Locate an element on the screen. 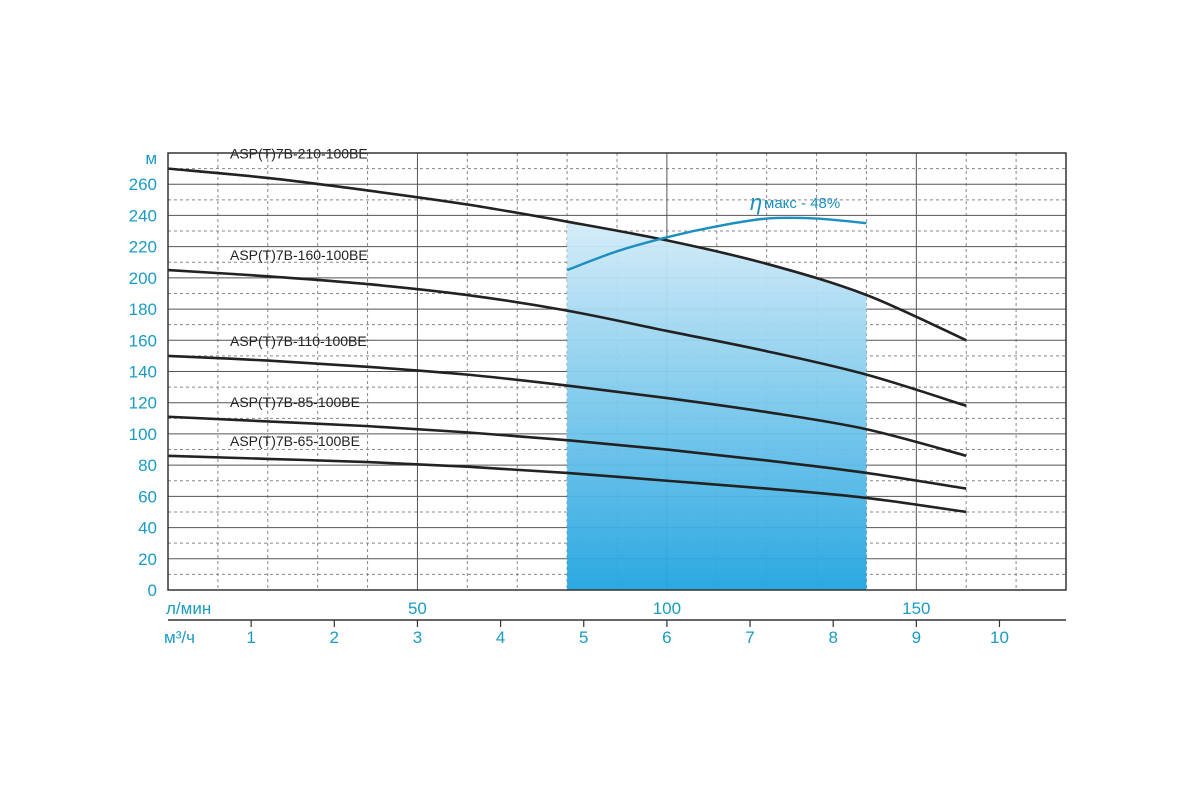 This screenshot has height=805, width=1200. y-tick-label: 80 is located at coordinates (147, 465).